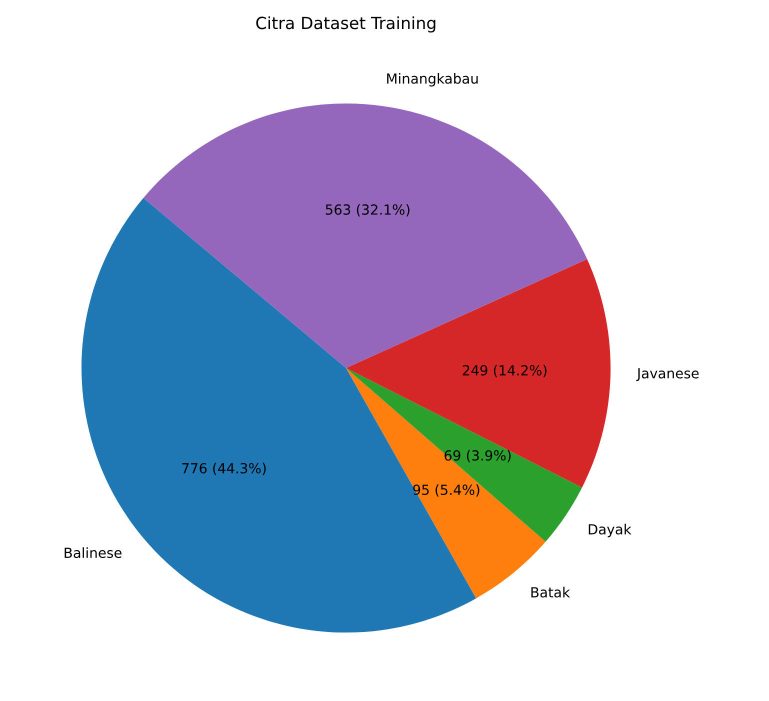 The width and height of the screenshot is (769, 701). Describe the element at coordinates (667, 375) in the screenshot. I see `slice-label: Javanese` at that location.